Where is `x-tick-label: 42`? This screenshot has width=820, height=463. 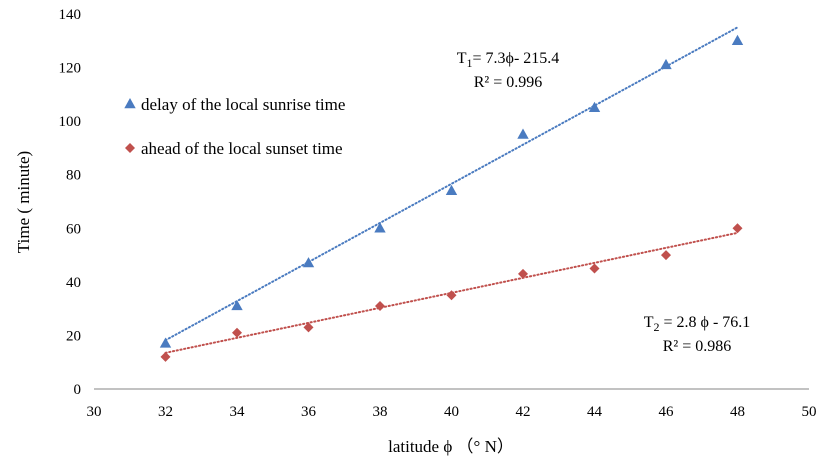 x-tick-label: 42 is located at coordinates (523, 412).